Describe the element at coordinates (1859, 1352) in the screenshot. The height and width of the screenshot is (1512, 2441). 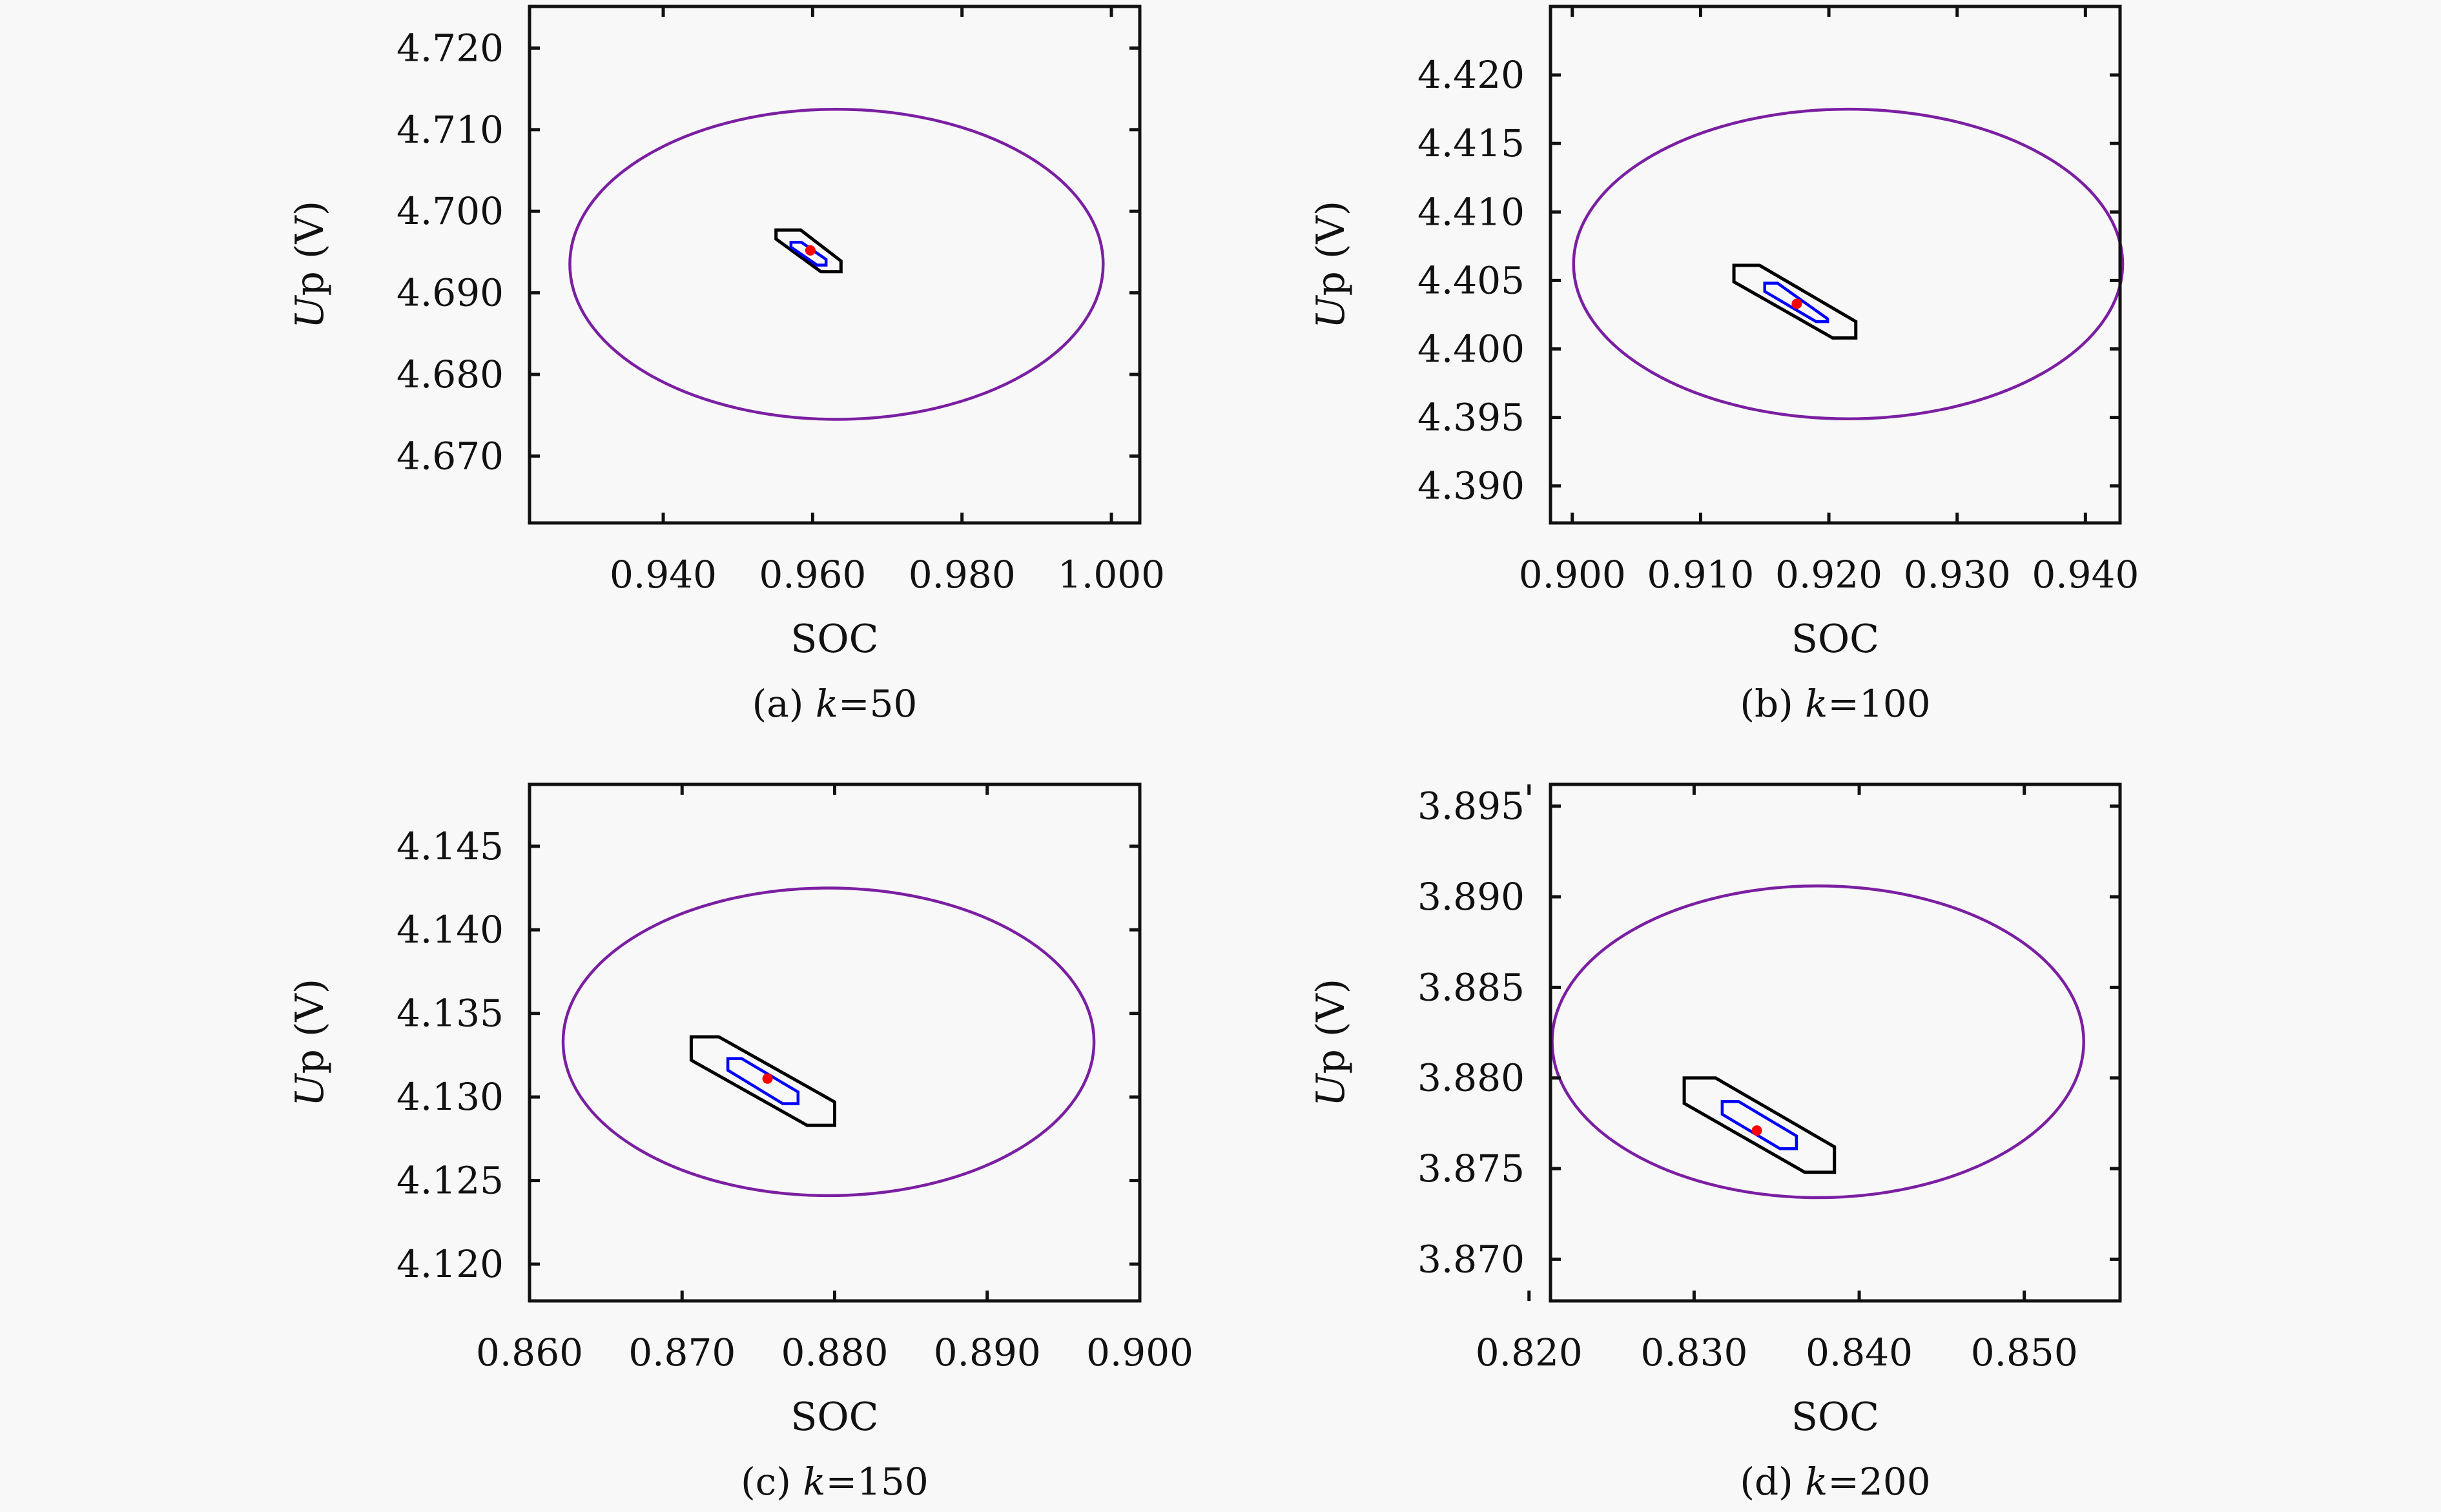
I see `x-tick-label: 0.840` at that location.